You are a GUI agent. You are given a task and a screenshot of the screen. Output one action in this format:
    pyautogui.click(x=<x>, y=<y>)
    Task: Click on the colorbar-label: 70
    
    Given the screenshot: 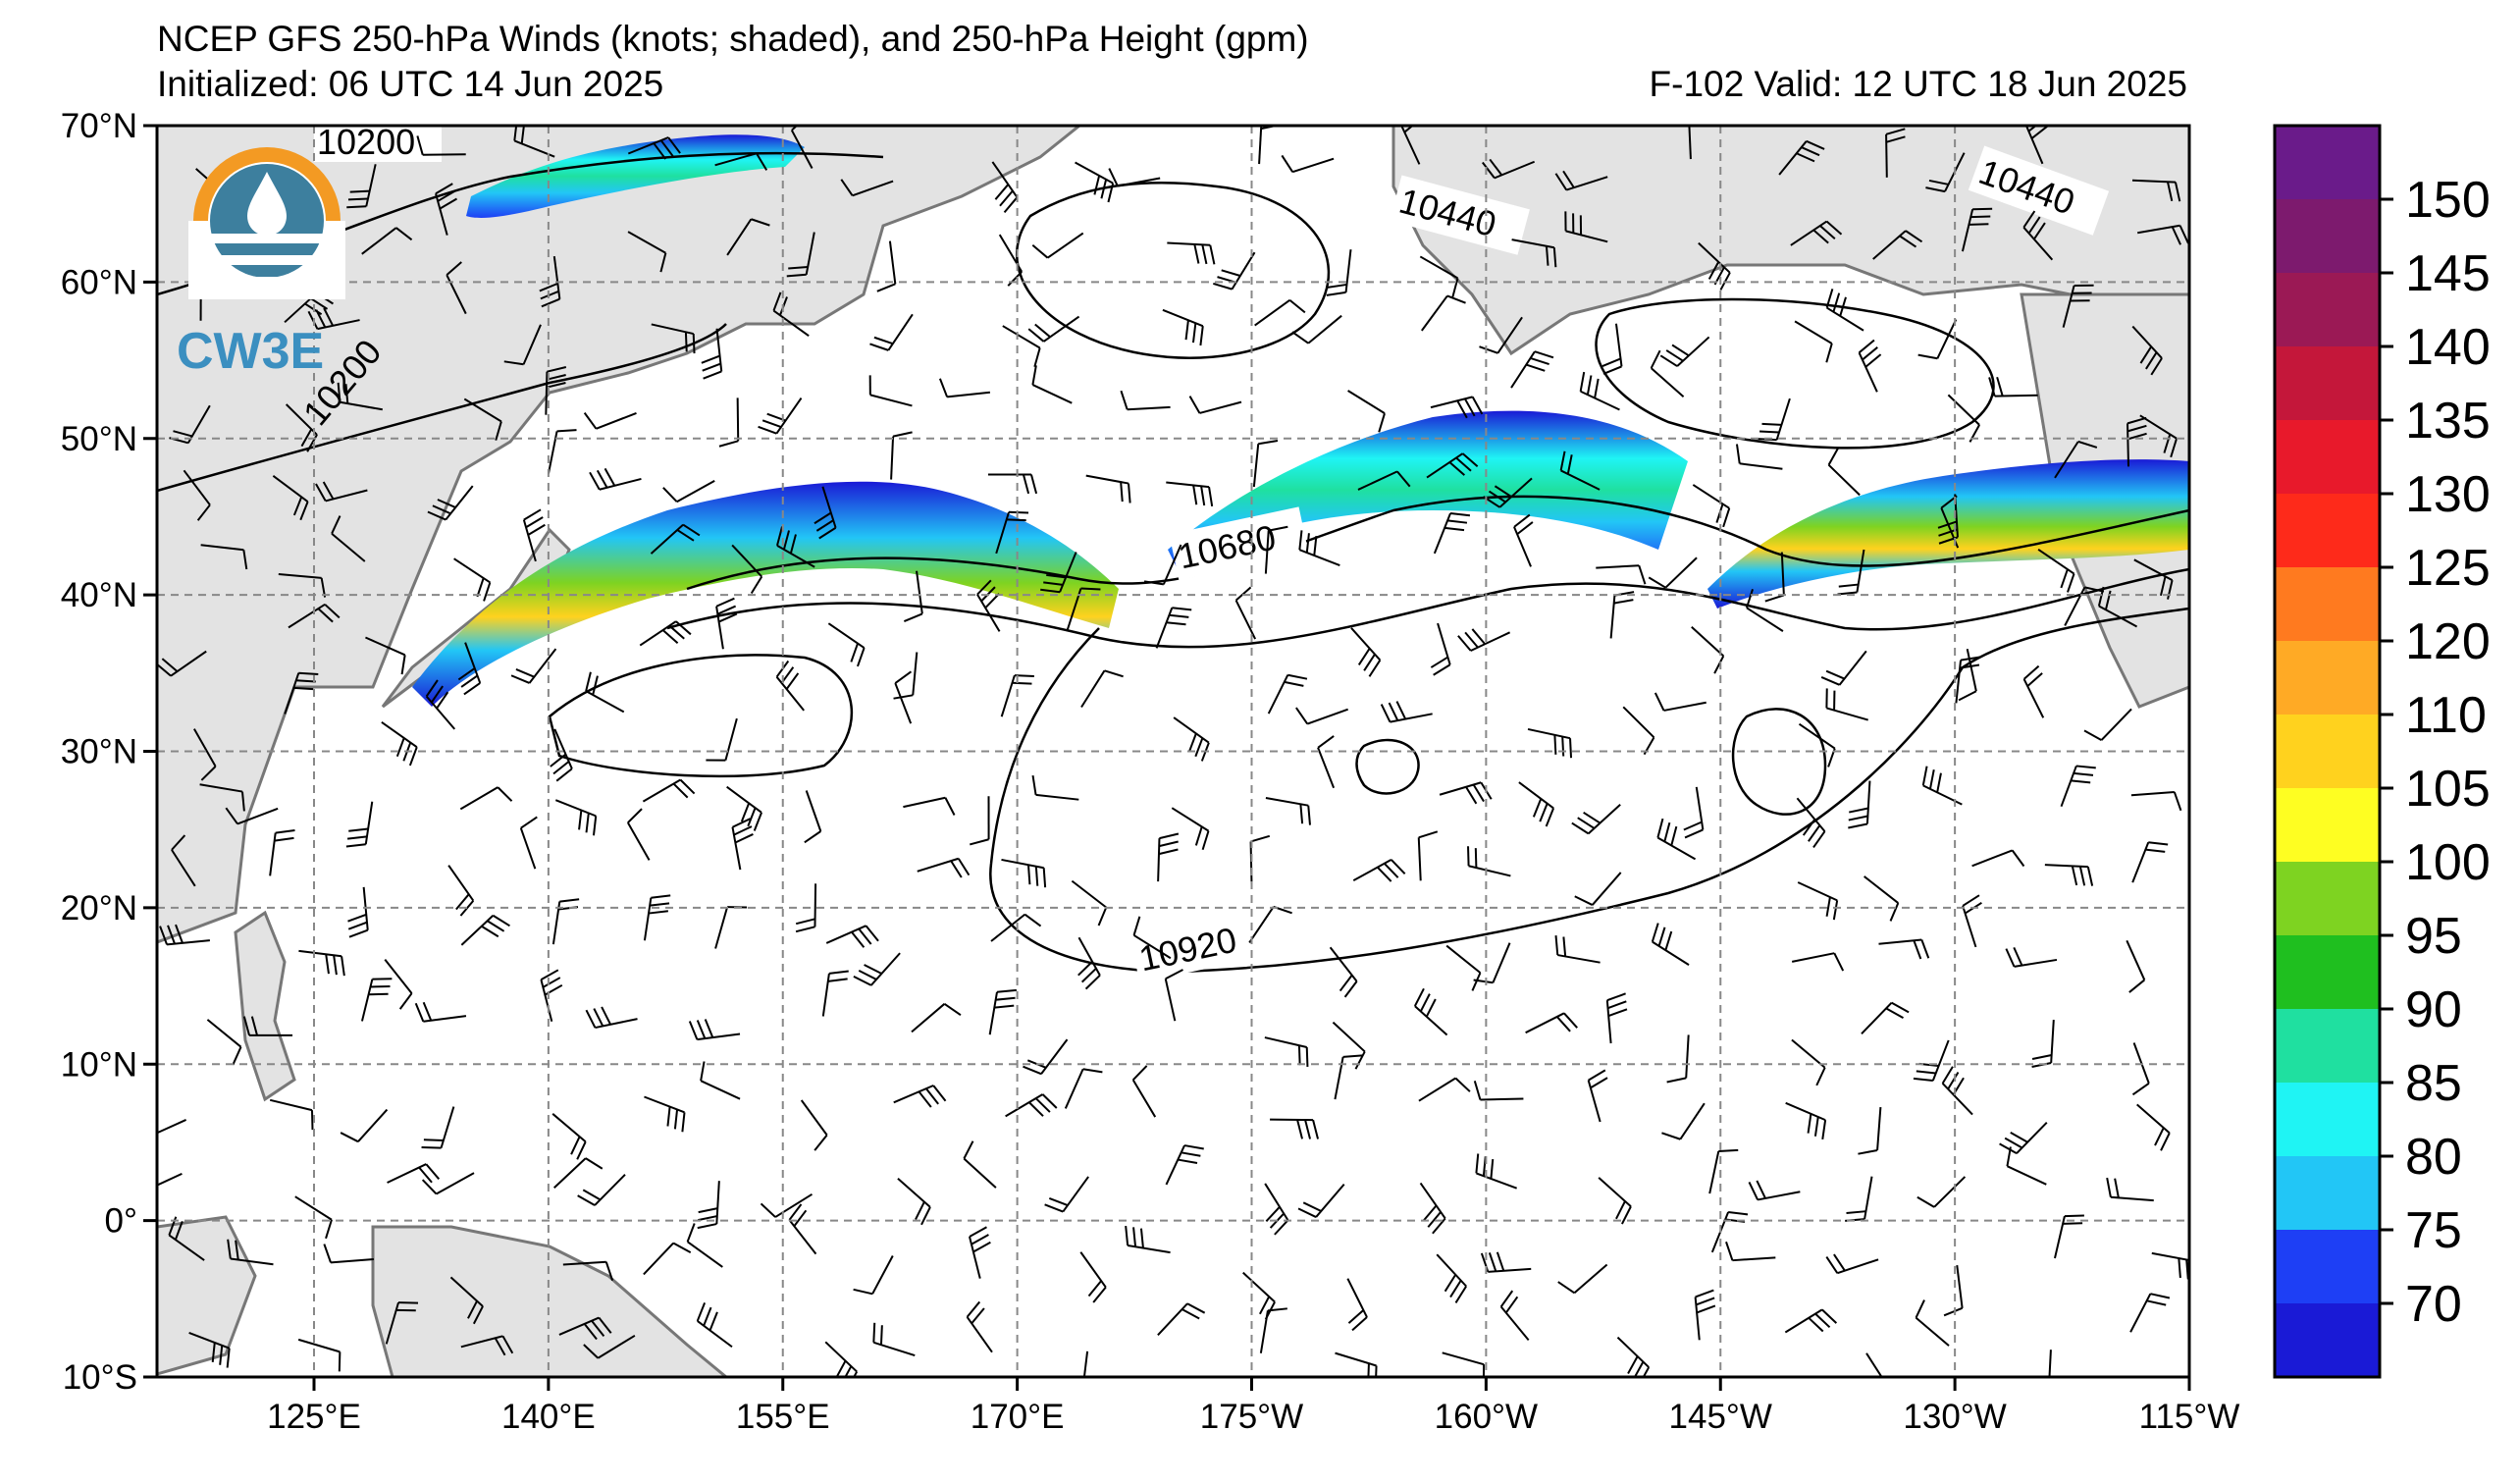 What is the action you would take?
    pyautogui.click(x=2433, y=1304)
    